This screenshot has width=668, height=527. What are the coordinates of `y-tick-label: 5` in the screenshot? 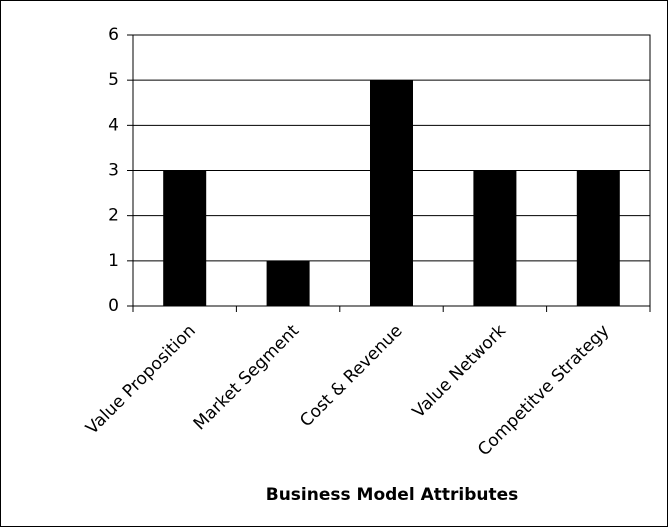 It's located at (113, 80).